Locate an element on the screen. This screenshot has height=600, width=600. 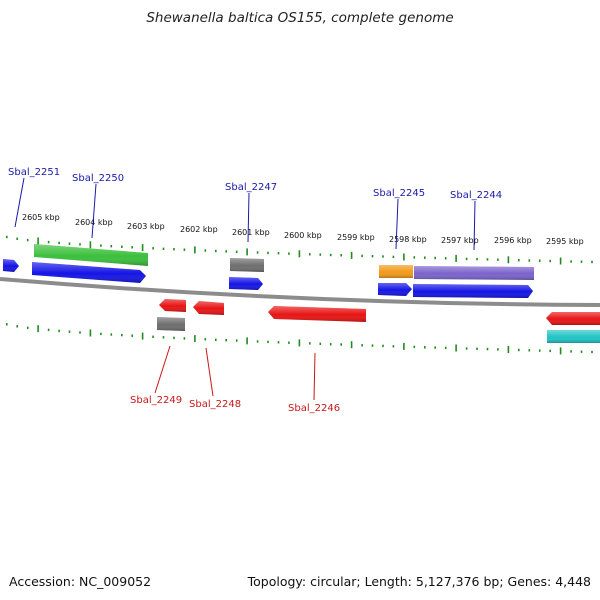
lower-feature-track is located at coordinates (378, 321).